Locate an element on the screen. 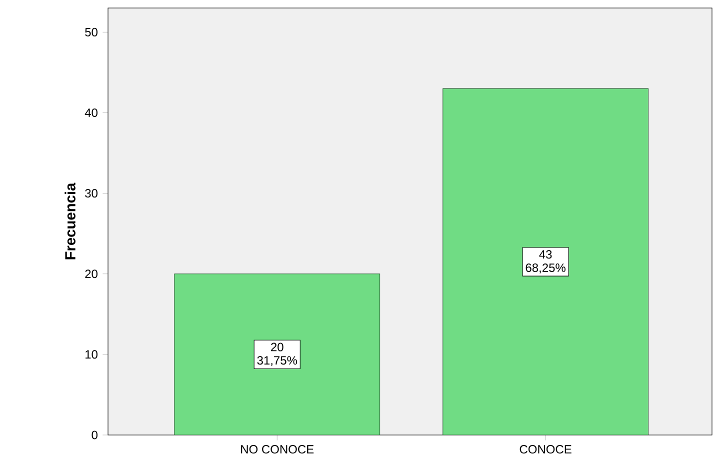  x-tick-label: NO CONOCE is located at coordinates (277, 449).